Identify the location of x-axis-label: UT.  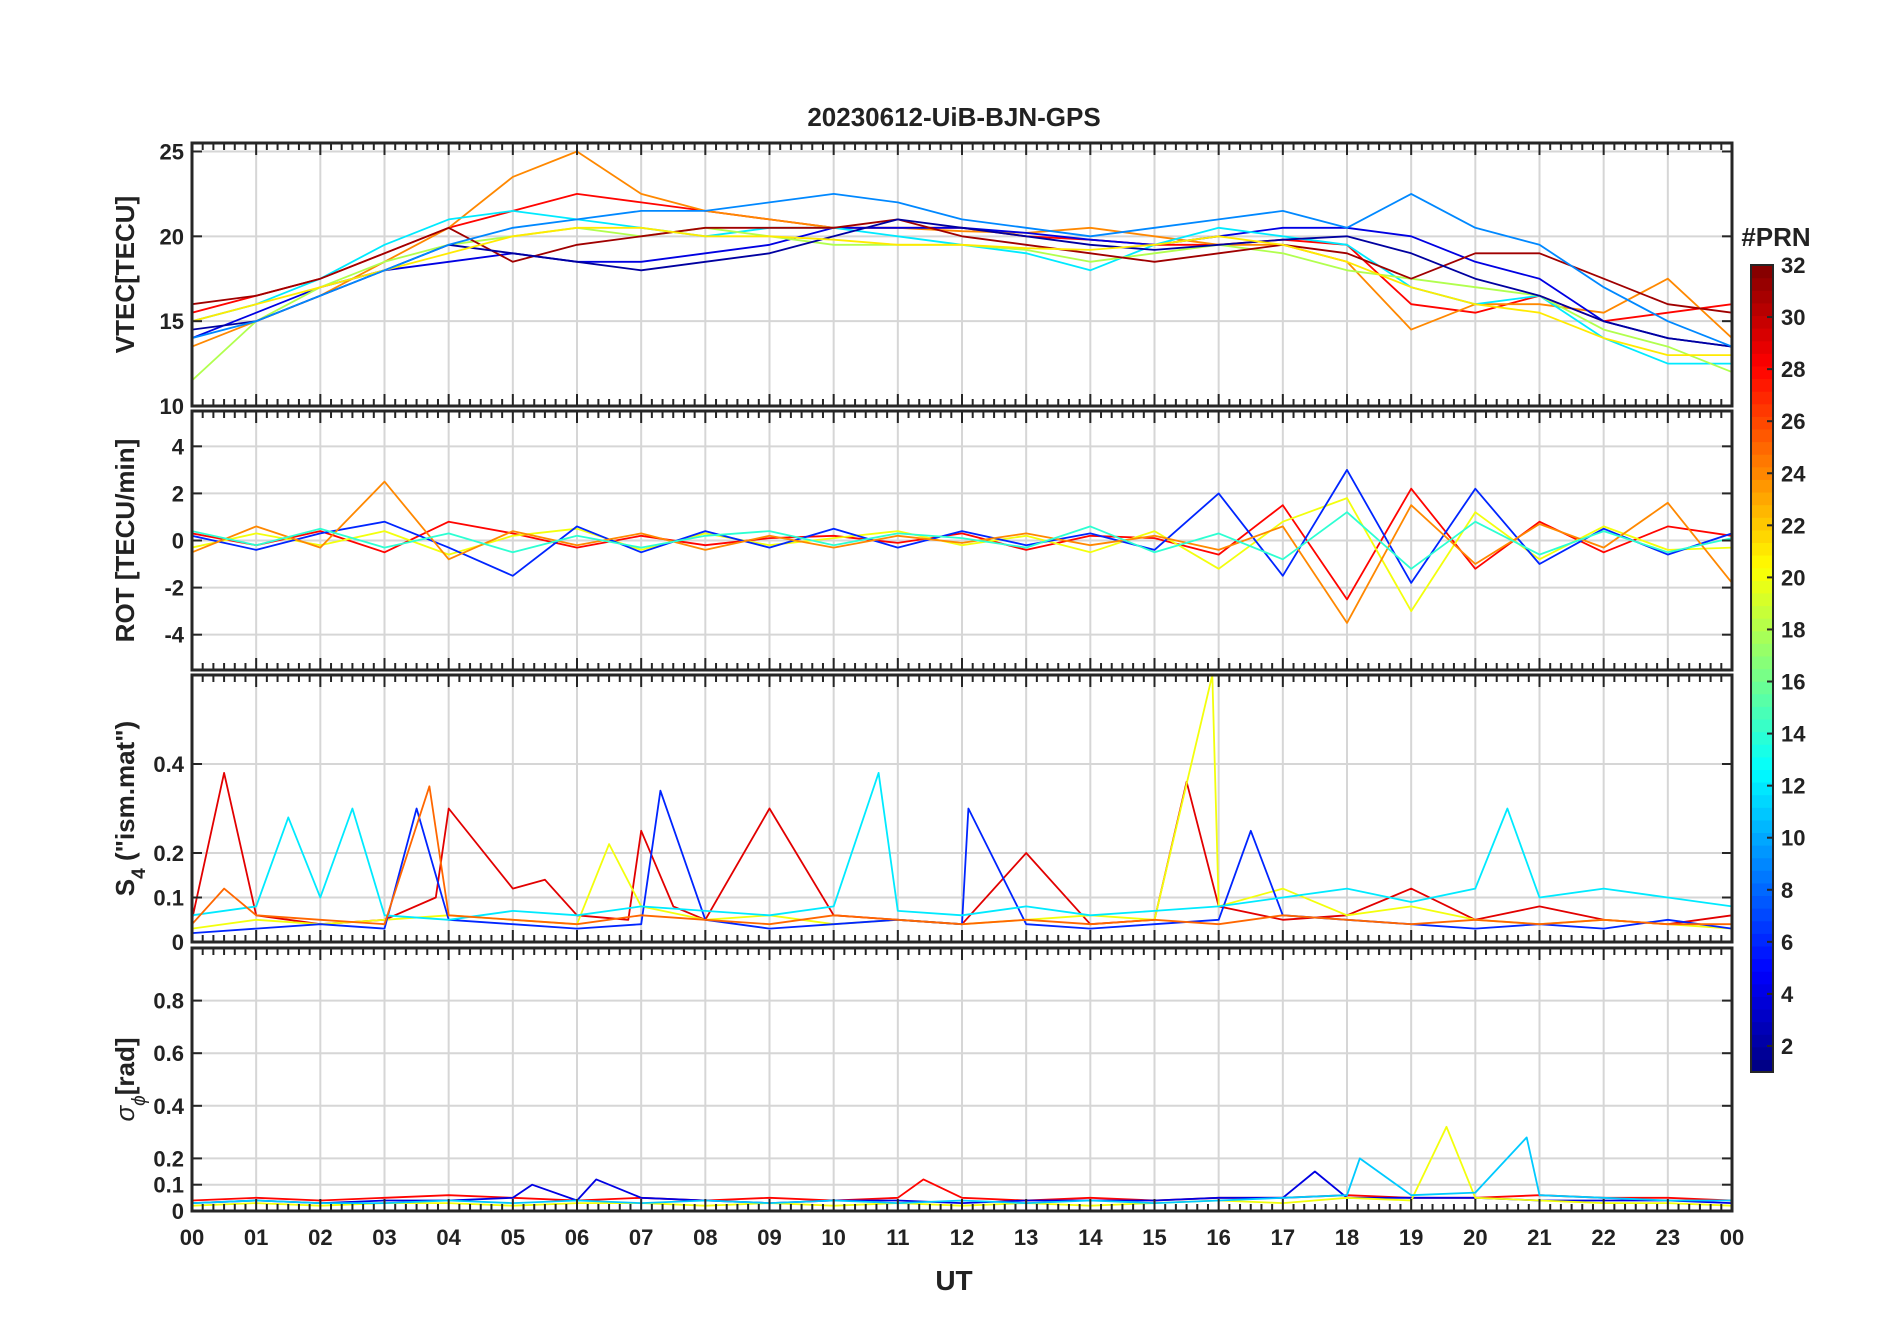
(953, 1280).